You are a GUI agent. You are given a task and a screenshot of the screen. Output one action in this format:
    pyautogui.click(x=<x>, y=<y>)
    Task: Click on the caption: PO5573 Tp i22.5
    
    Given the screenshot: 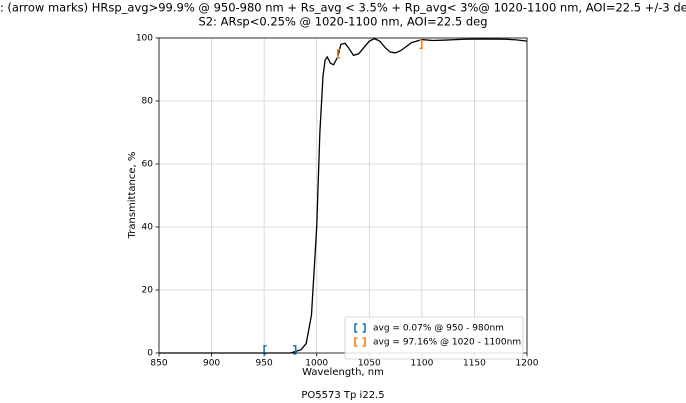 What is the action you would take?
    pyautogui.click(x=342, y=395)
    